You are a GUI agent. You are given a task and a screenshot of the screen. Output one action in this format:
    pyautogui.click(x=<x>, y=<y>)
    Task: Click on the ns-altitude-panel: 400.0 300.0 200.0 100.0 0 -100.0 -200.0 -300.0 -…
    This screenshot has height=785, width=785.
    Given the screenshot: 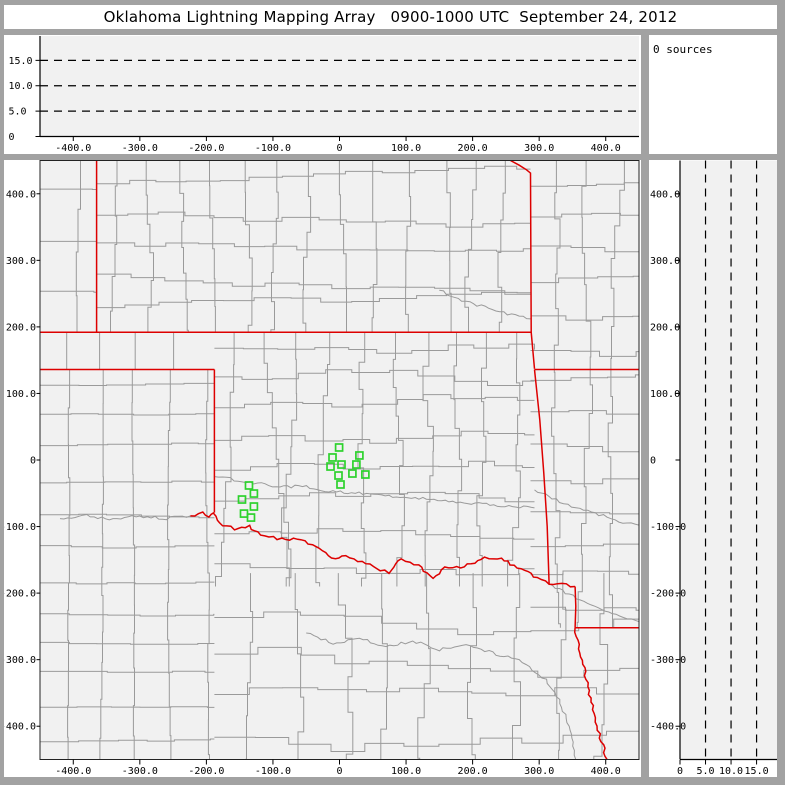 What is the action you would take?
    pyautogui.click(x=713, y=468)
    